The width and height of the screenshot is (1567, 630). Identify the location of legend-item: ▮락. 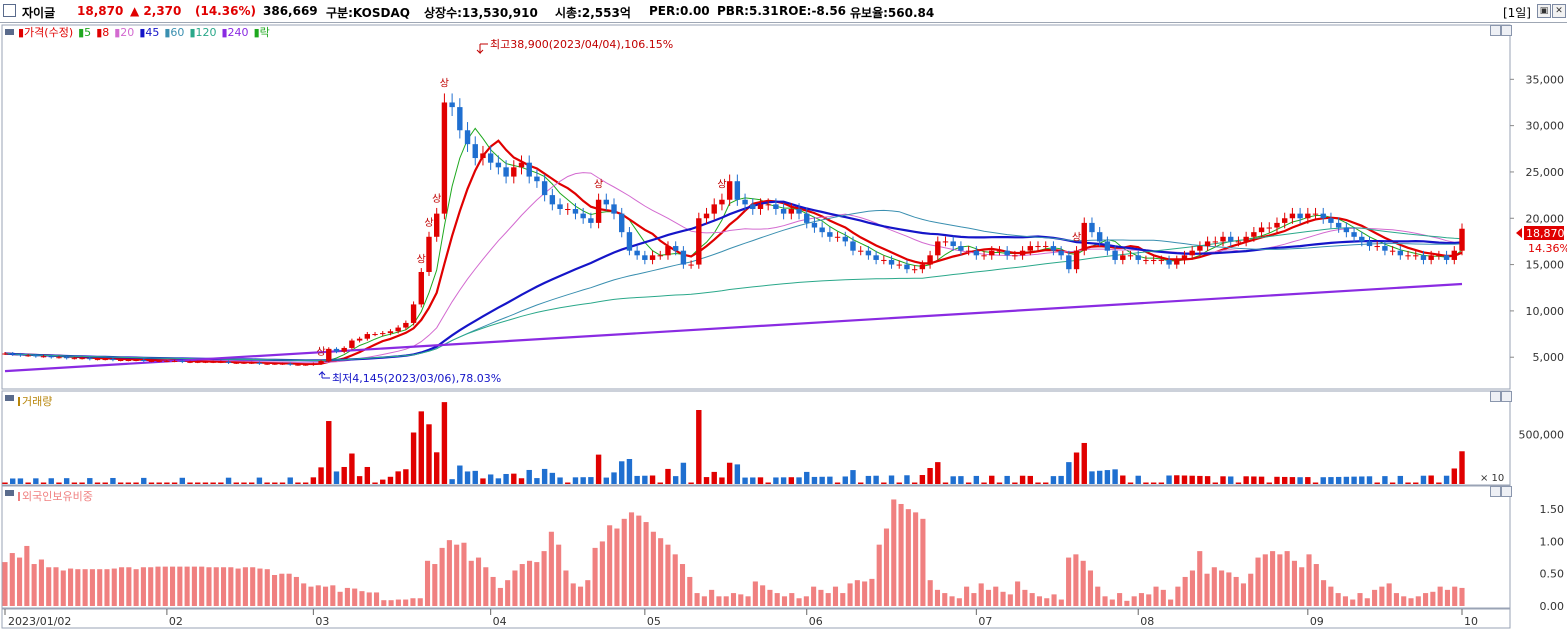
(262, 32).